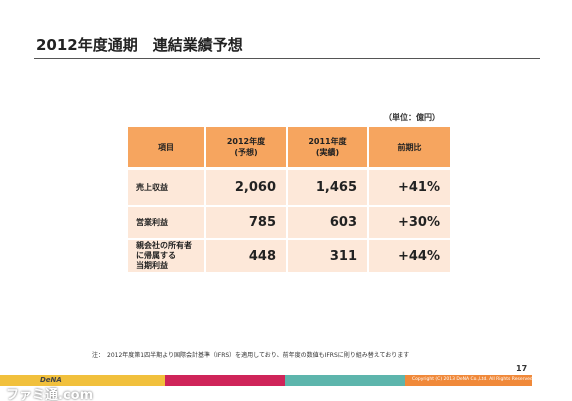 The image size is (572, 401). What do you see at coordinates (51, 380) in the screenshot?
I see `logo: DeNA` at bounding box center [51, 380].